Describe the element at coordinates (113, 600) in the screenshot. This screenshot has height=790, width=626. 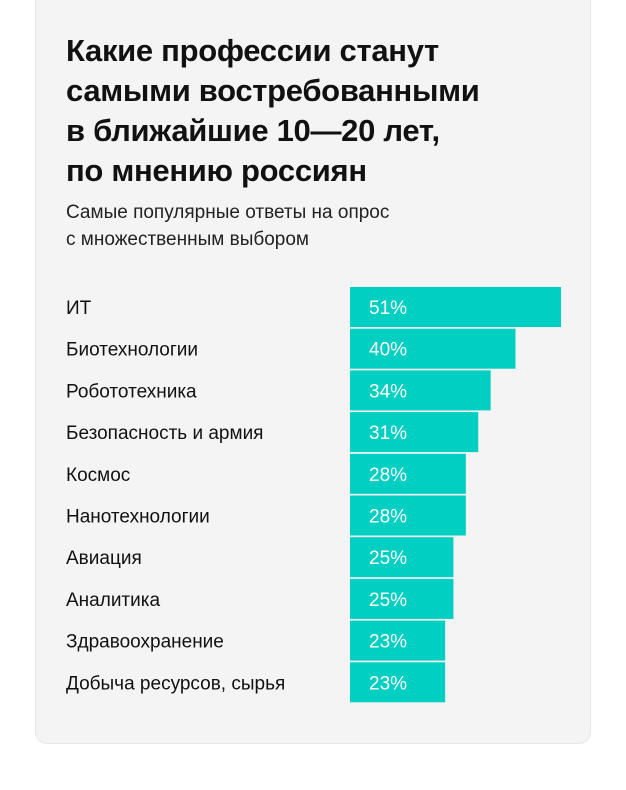
I see `category-label: Аналитика` at that location.